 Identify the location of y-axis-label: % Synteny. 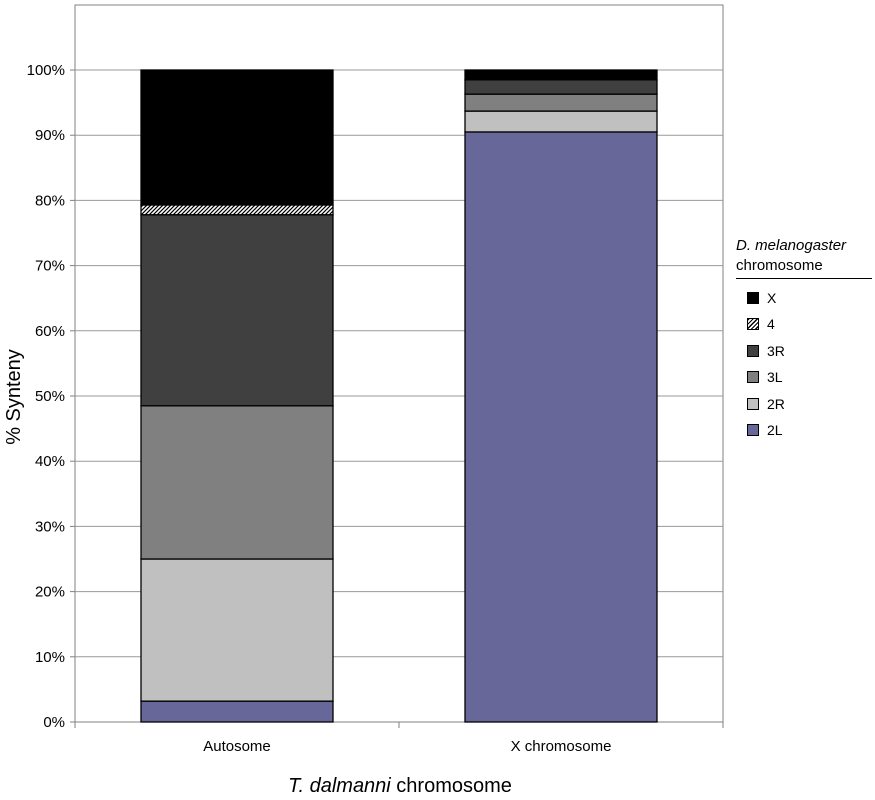
(14, 397).